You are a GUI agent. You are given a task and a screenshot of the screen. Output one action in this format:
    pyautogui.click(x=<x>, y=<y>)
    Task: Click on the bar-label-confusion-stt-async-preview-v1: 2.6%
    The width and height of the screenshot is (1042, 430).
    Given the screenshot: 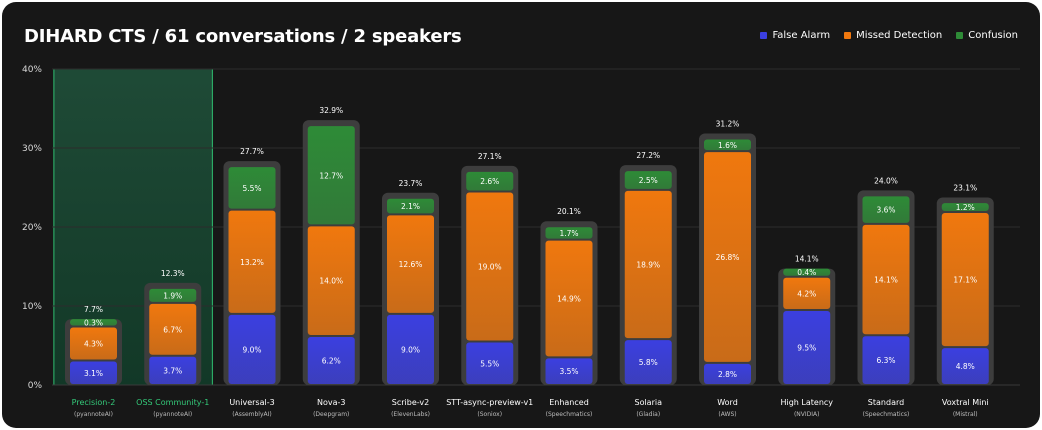 What is the action you would take?
    pyautogui.click(x=489, y=181)
    